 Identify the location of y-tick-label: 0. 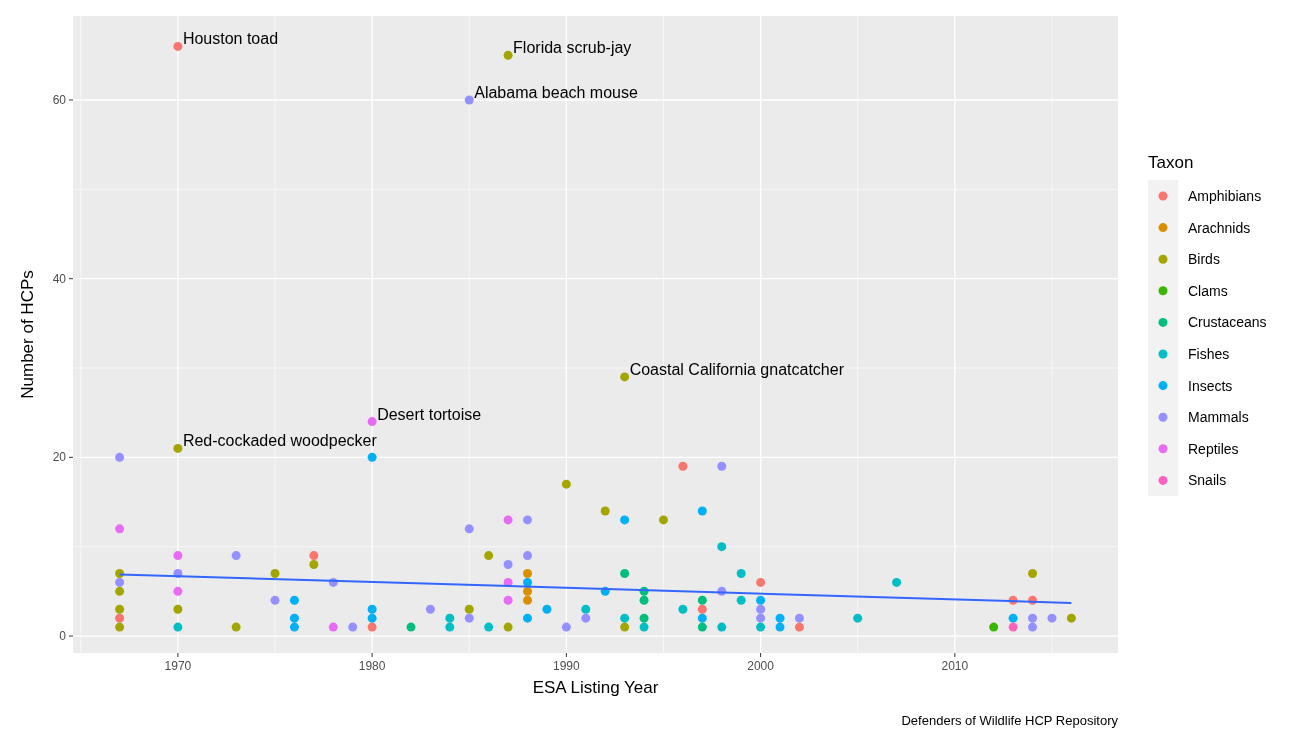
(63, 636).